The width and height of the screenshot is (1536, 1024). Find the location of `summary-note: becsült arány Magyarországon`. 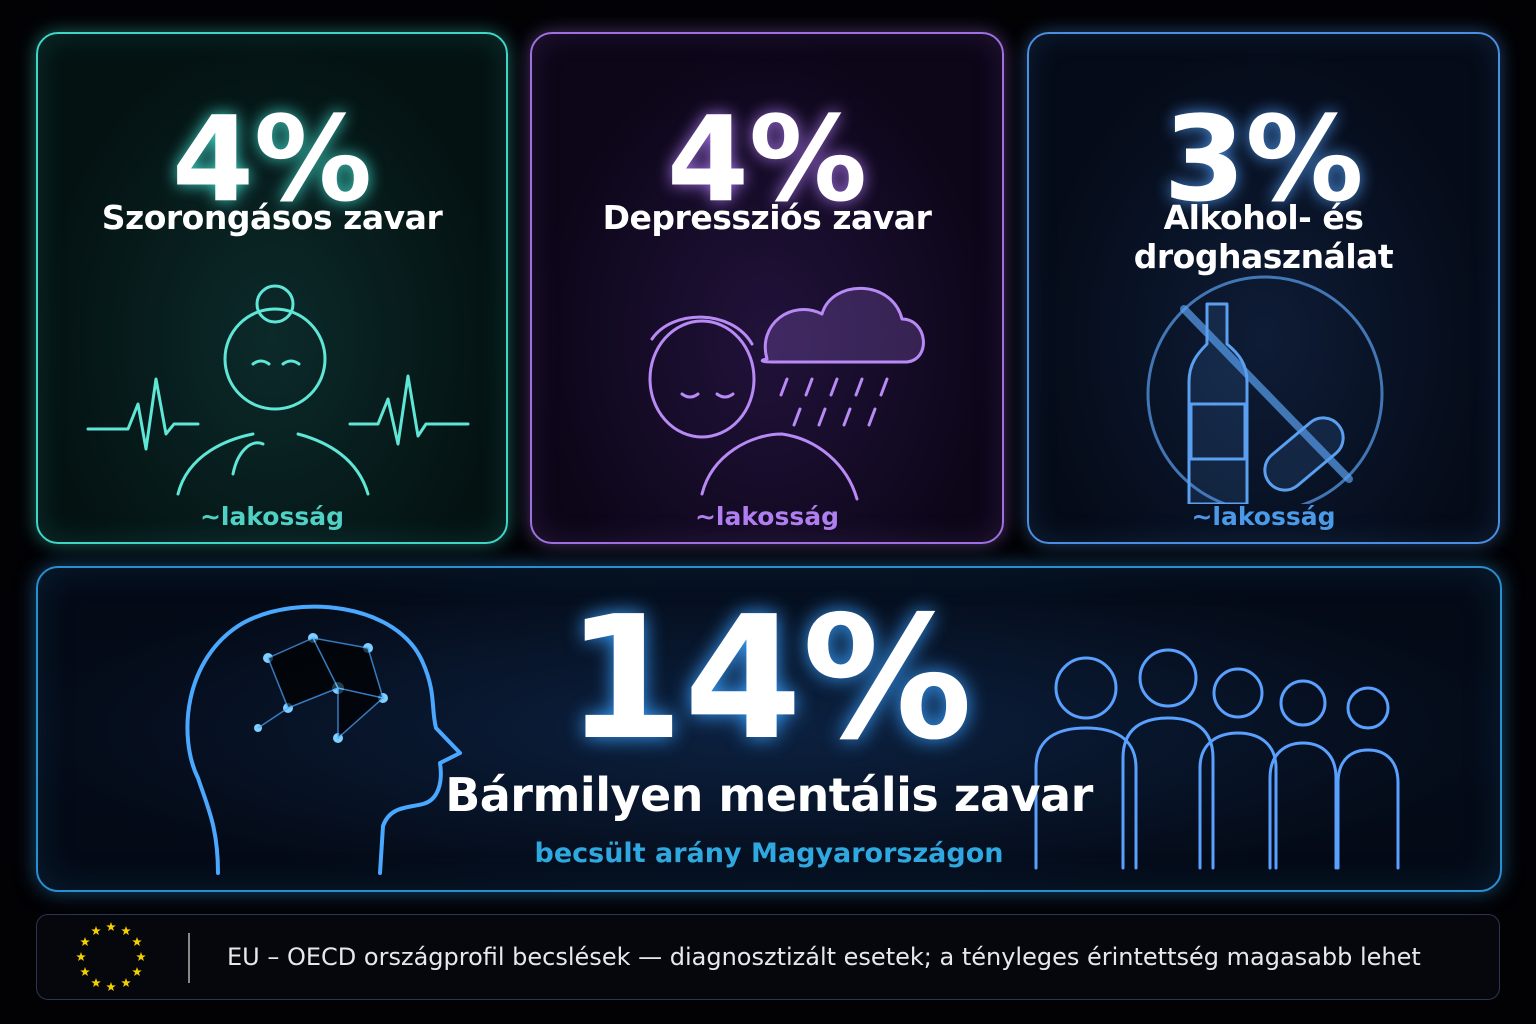

summary-note: becsült arány Magyarországon is located at coordinates (769, 853).